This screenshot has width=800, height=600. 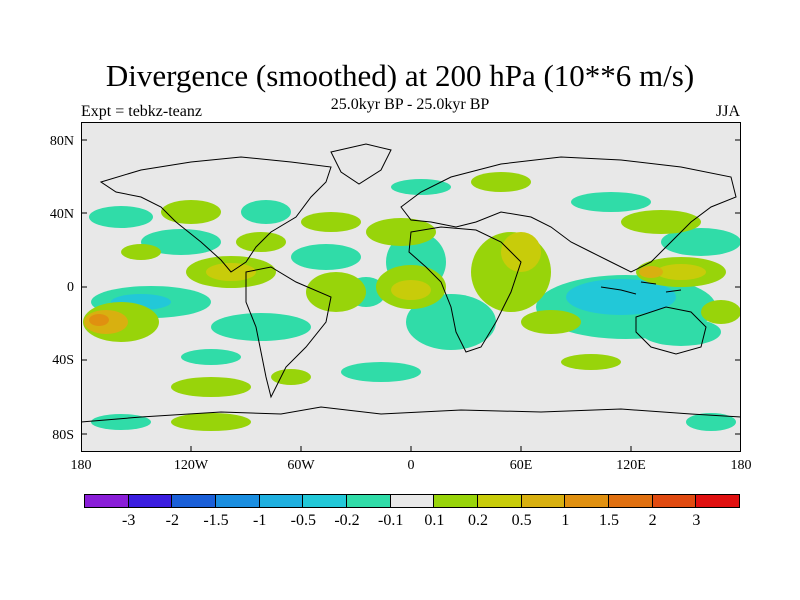 I want to click on subtitle: 25.0kyr BP - 25.0kyr BP, so click(x=410, y=104).